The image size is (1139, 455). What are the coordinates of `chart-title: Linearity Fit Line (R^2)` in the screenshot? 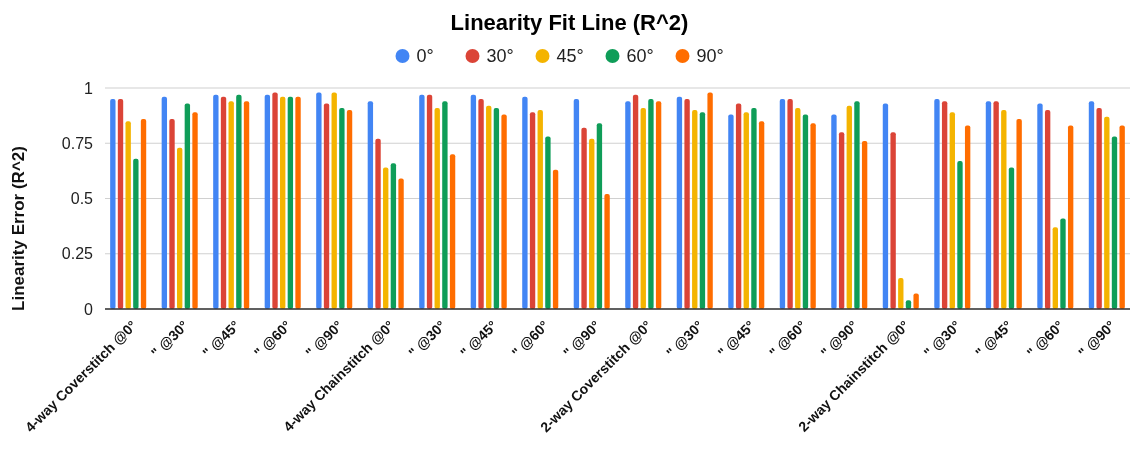 It's located at (569, 22).